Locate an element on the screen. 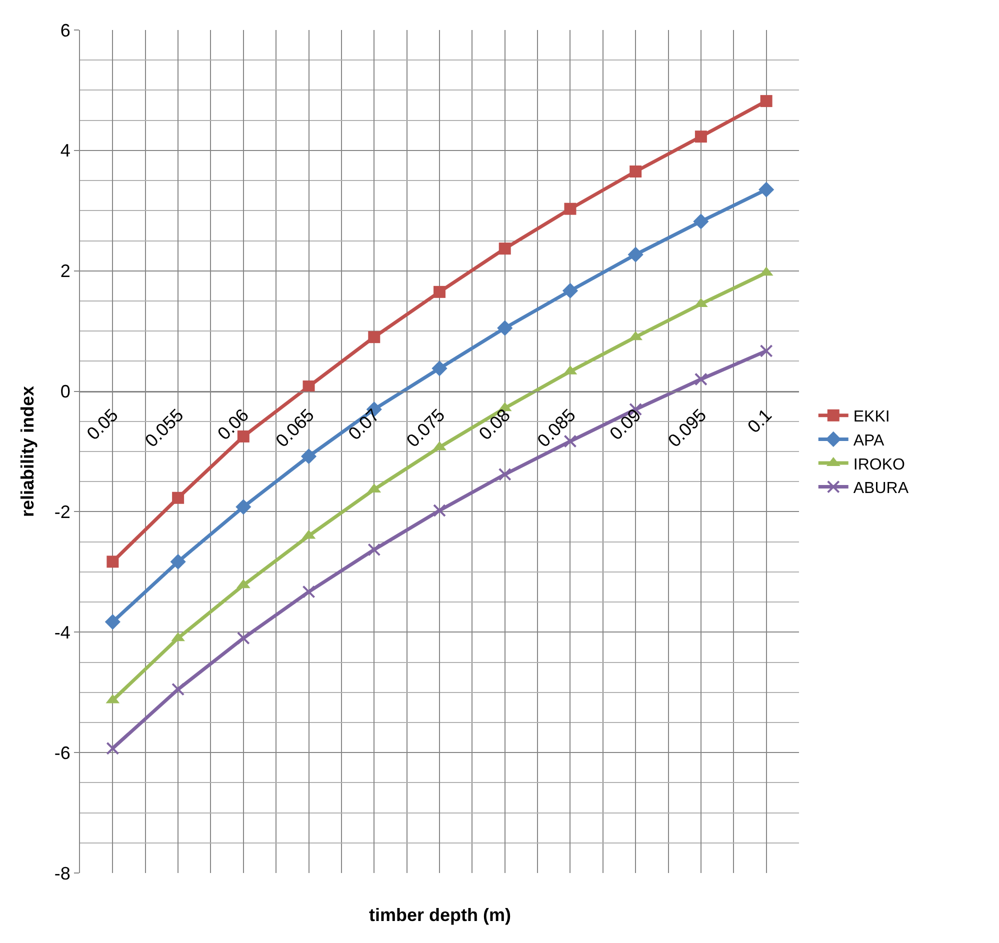 The image size is (999, 943). legend-label: EKKI is located at coordinates (871, 417).